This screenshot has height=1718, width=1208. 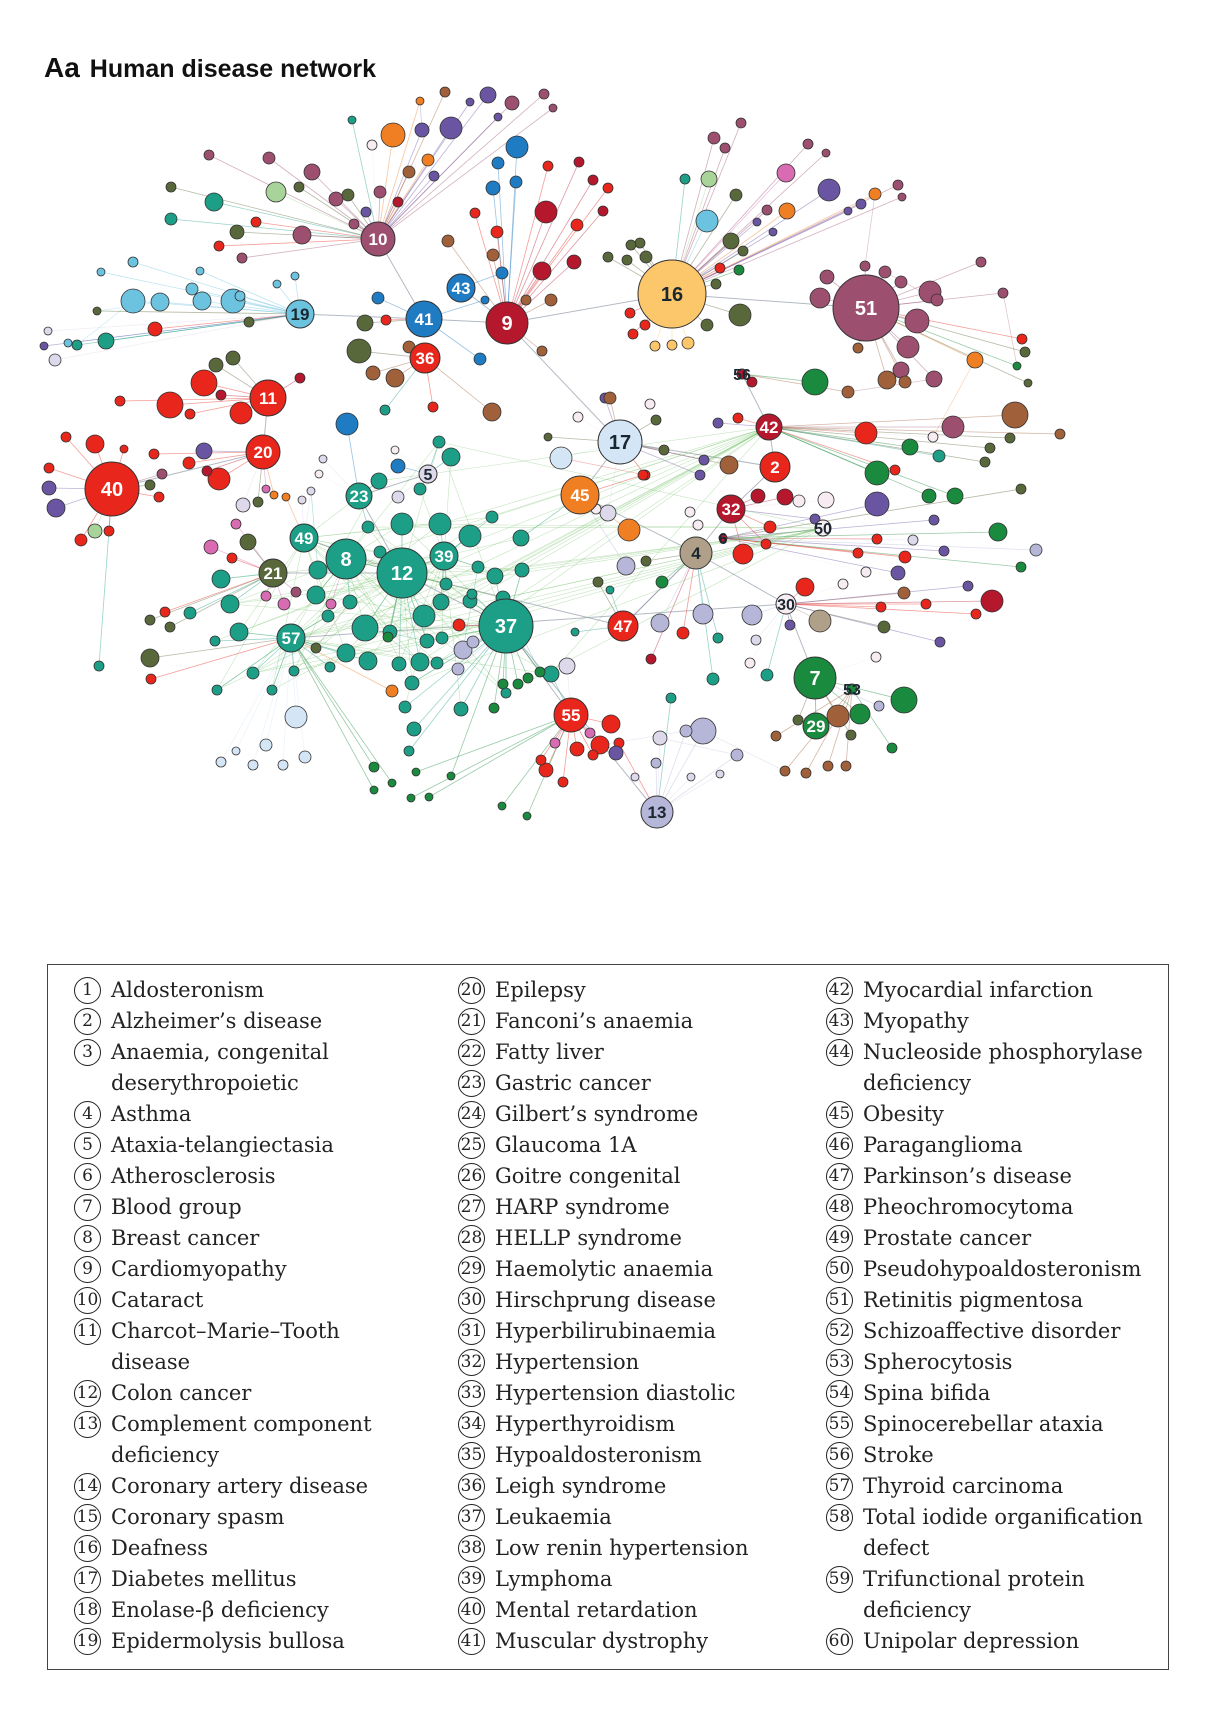 I want to click on legend-number: 22, so click(x=471, y=1052).